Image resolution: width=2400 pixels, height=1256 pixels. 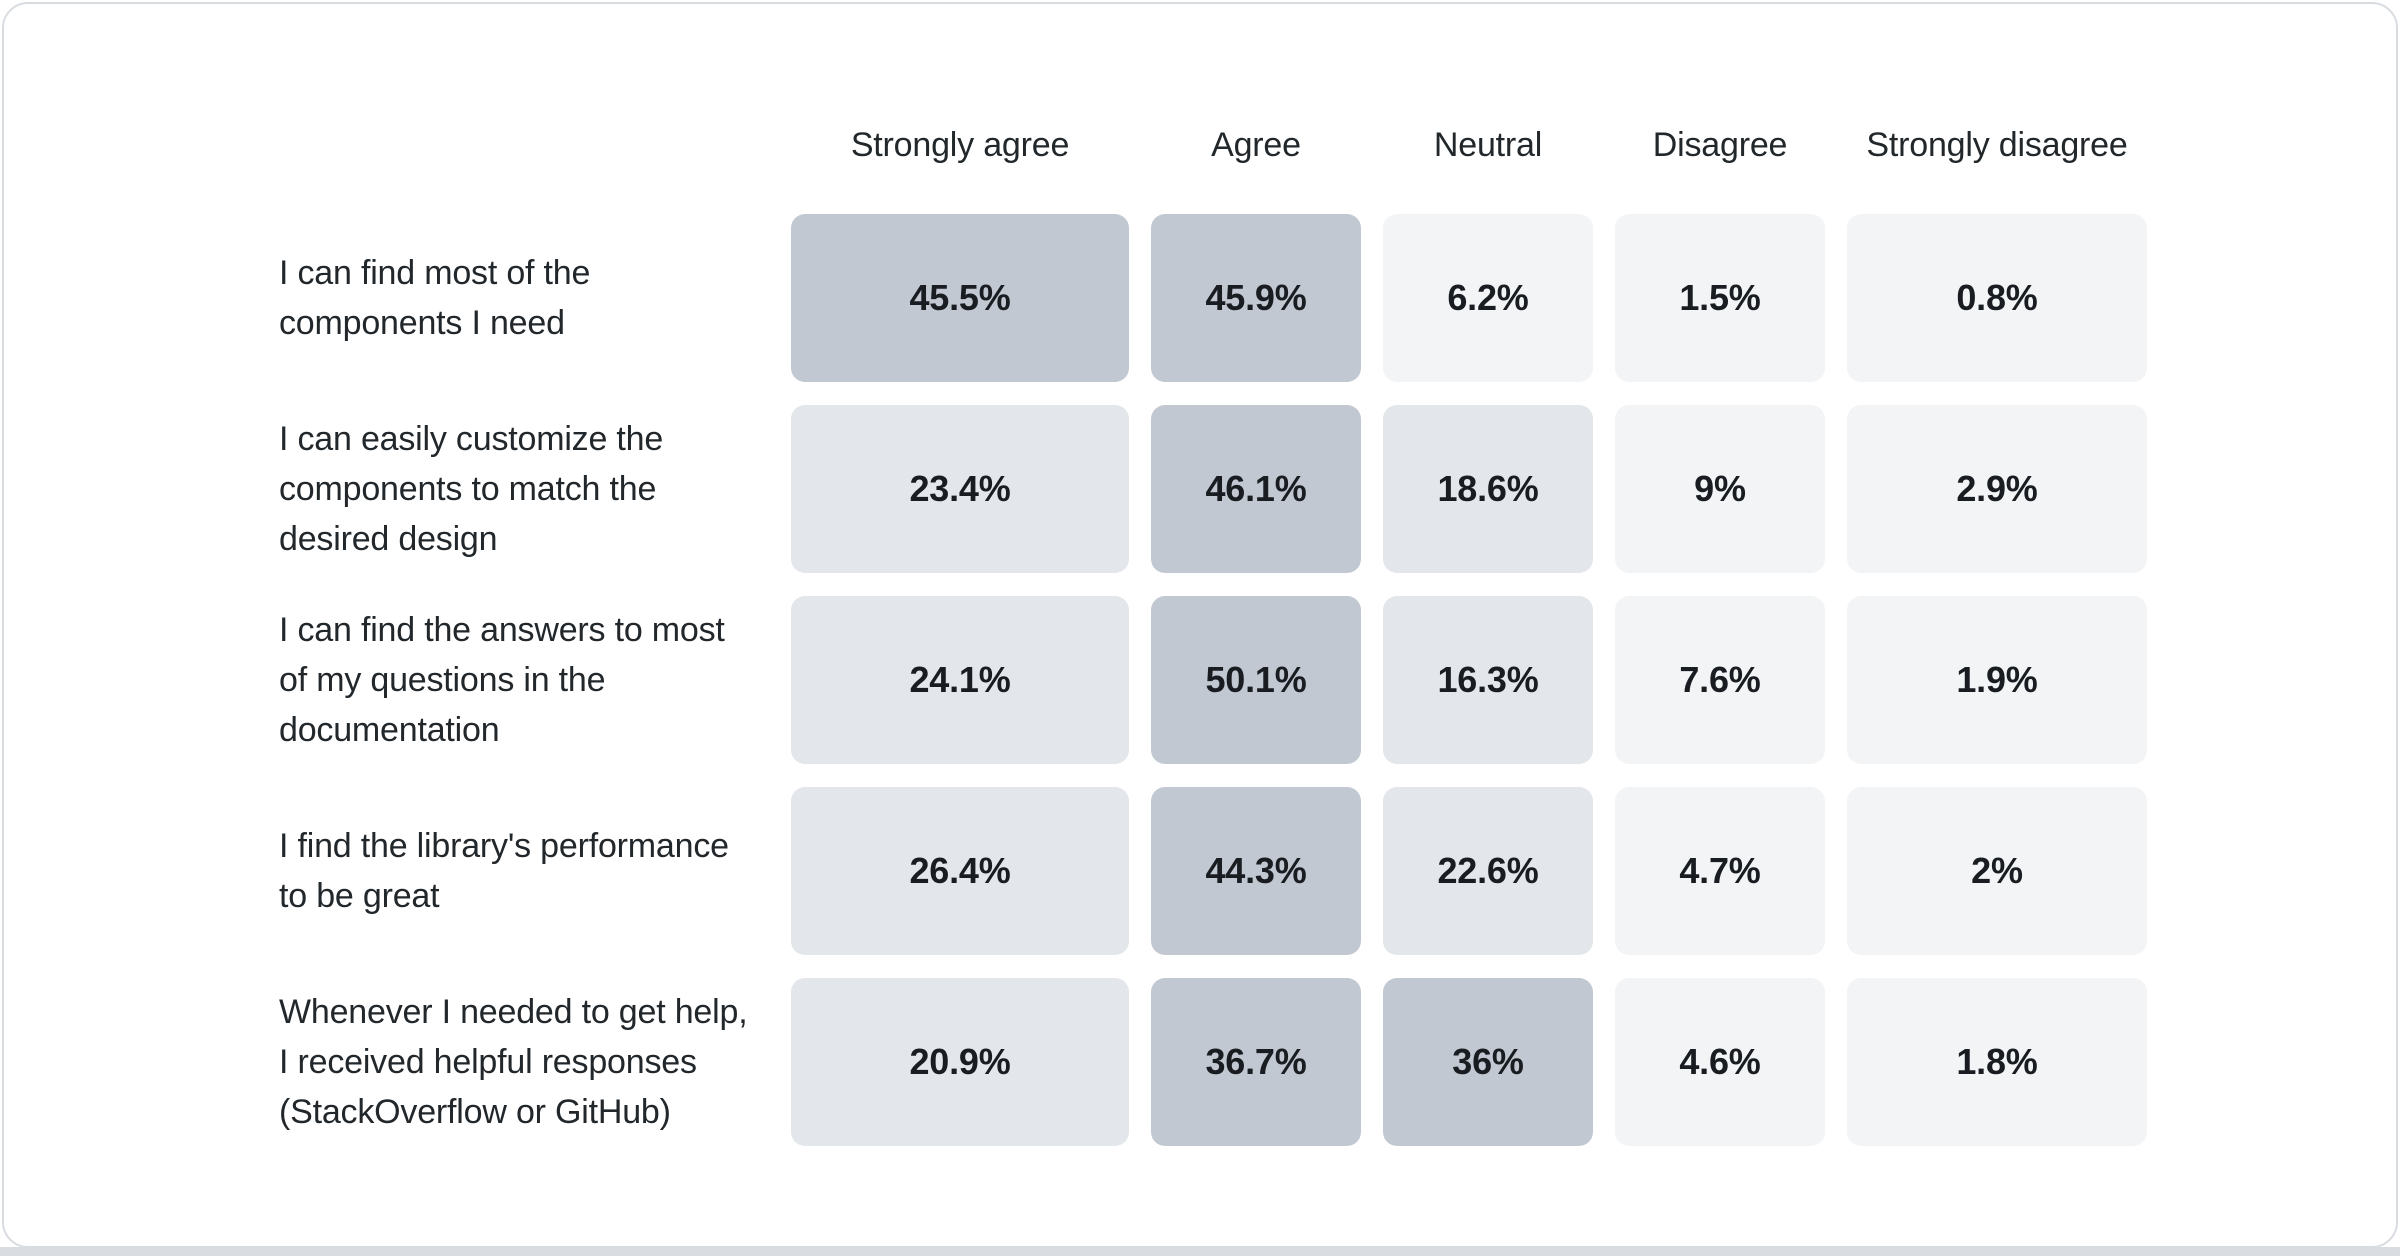 What do you see at coordinates (1256, 298) in the screenshot?
I see `heat-cell: 45.9%` at bounding box center [1256, 298].